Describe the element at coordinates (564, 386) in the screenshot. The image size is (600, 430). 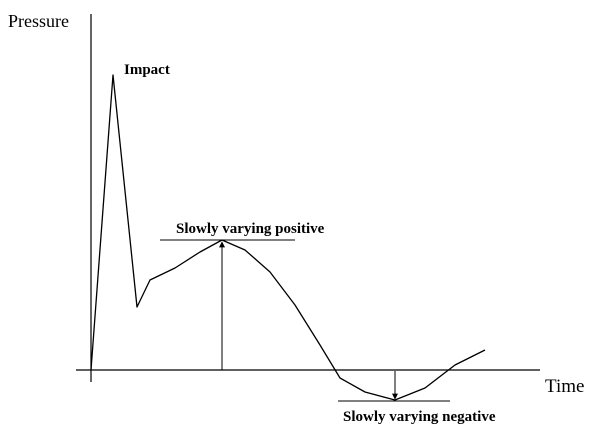
I see `x-axis-label: Time` at that location.